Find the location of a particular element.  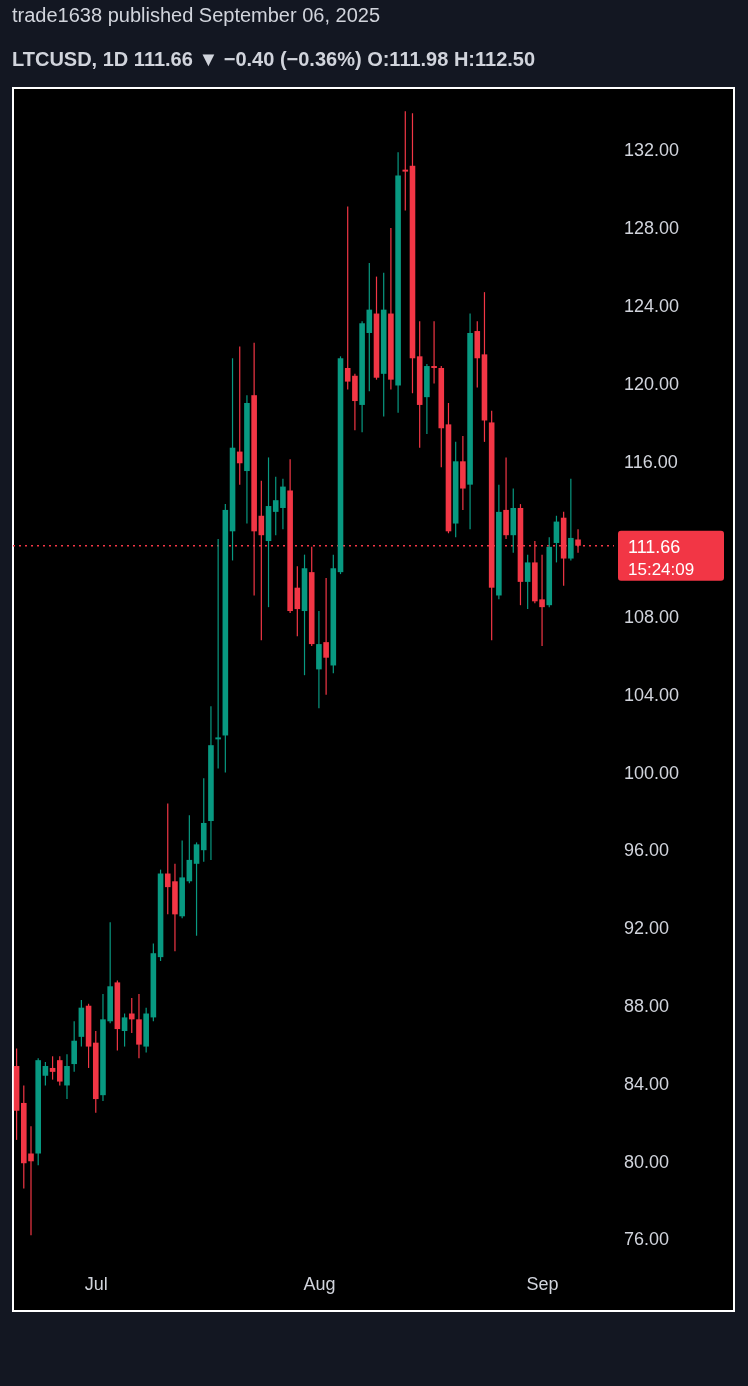

y-tick-label: 120.00 is located at coordinates (652, 383).